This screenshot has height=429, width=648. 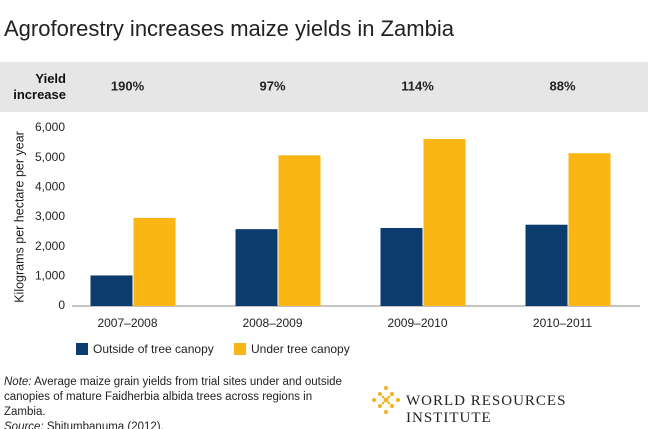 What do you see at coordinates (128, 85) in the screenshot?
I see `yield-value: 190%` at bounding box center [128, 85].